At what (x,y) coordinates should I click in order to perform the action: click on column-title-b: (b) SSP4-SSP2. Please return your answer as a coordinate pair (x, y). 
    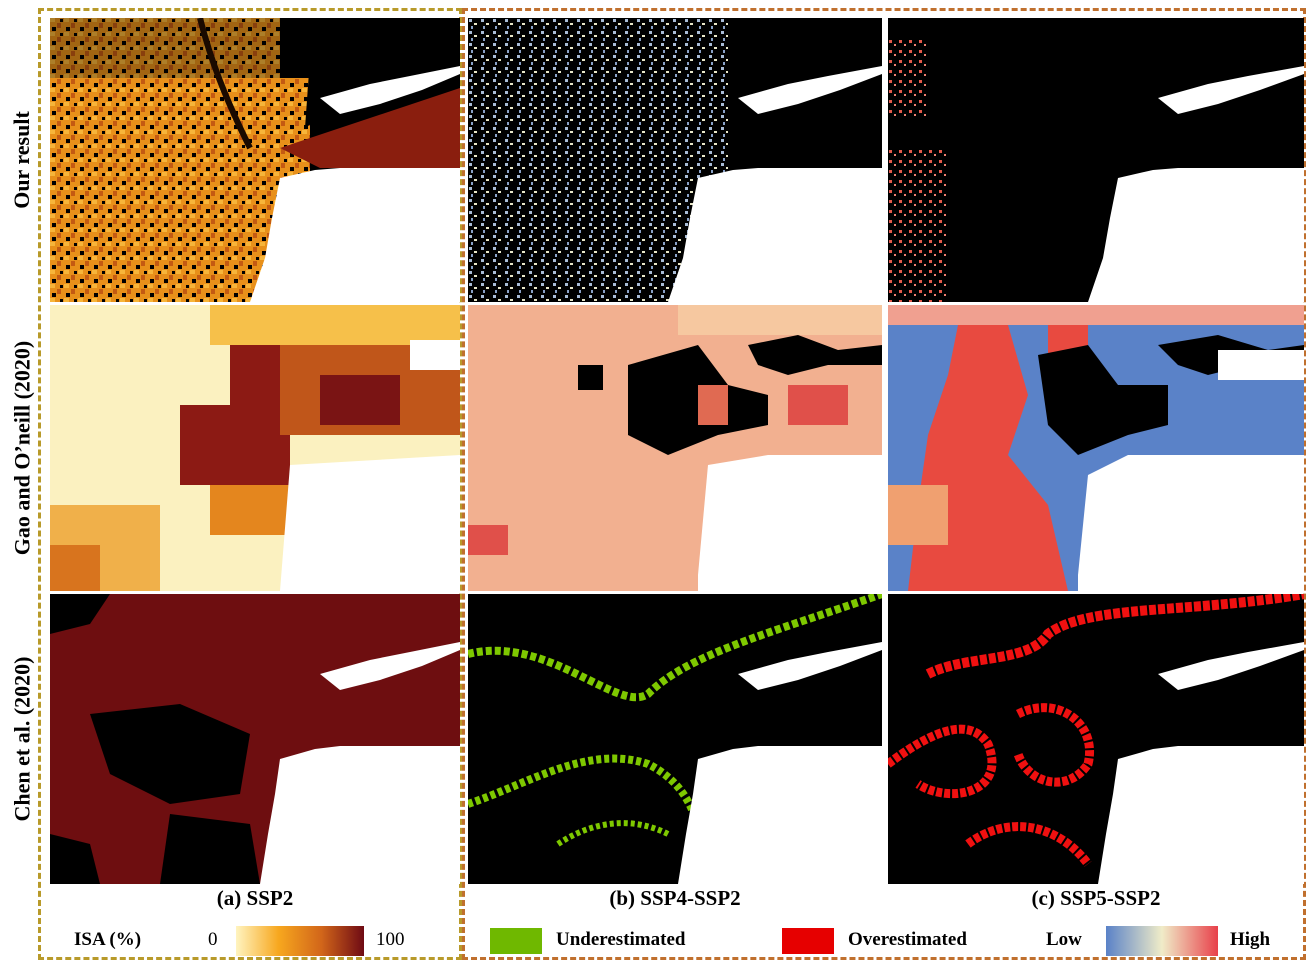
    Looking at the image, I should click on (675, 898).